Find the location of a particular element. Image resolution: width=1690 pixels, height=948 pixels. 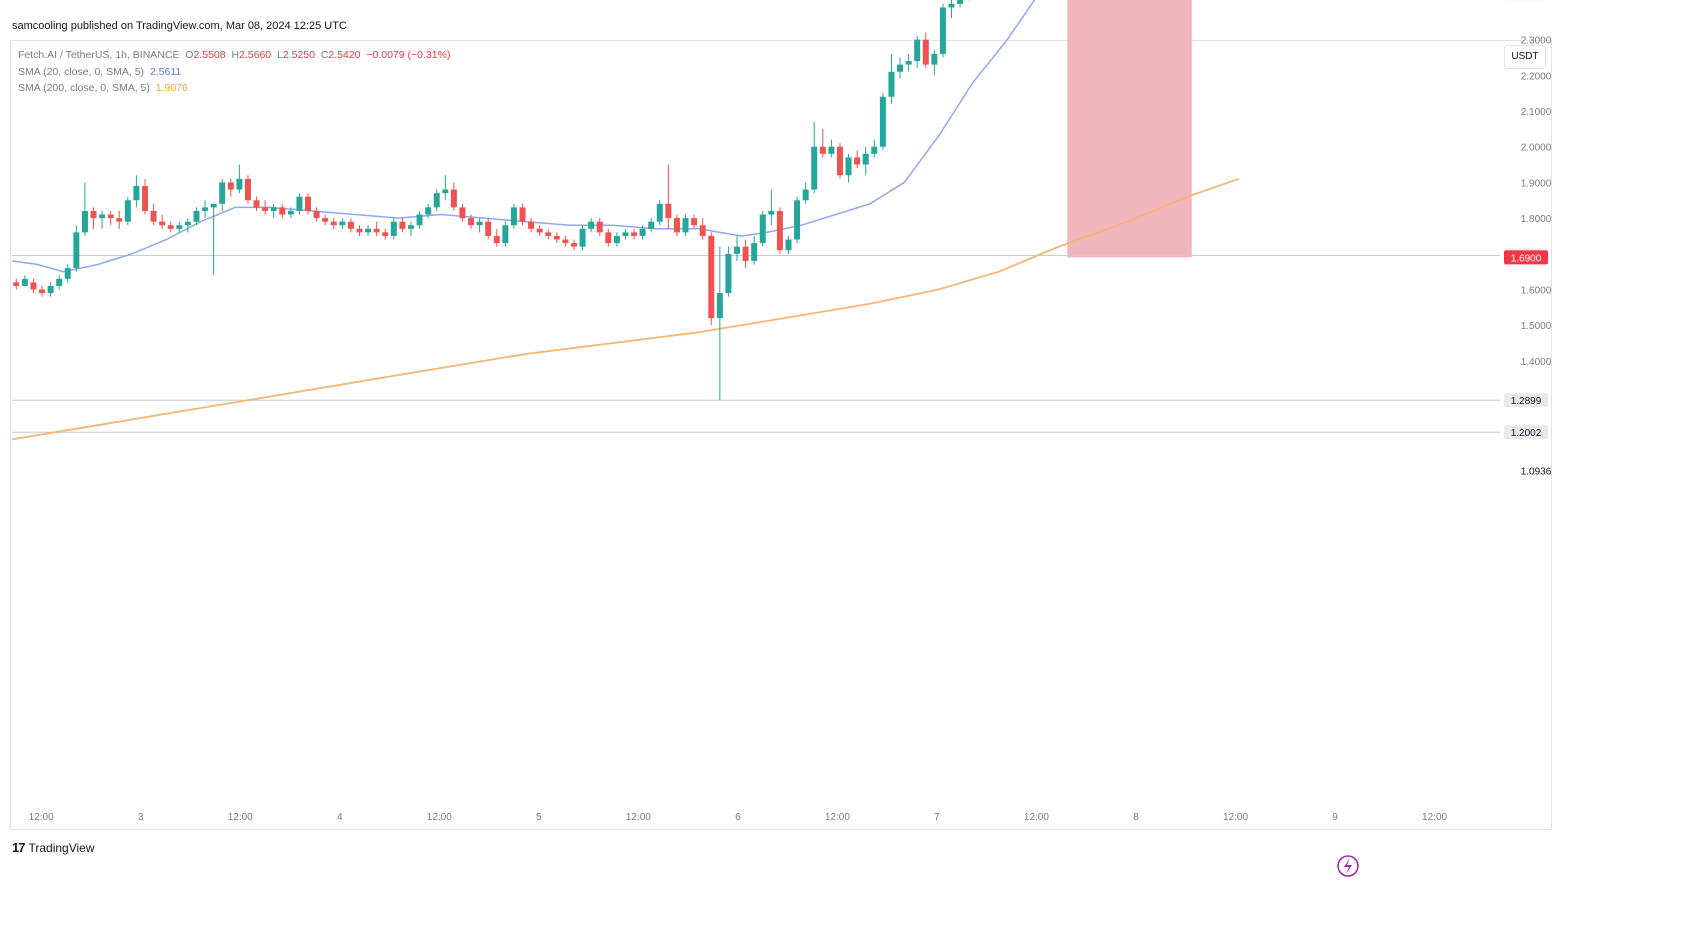

stop-zone is located at coordinates (1129, 129).